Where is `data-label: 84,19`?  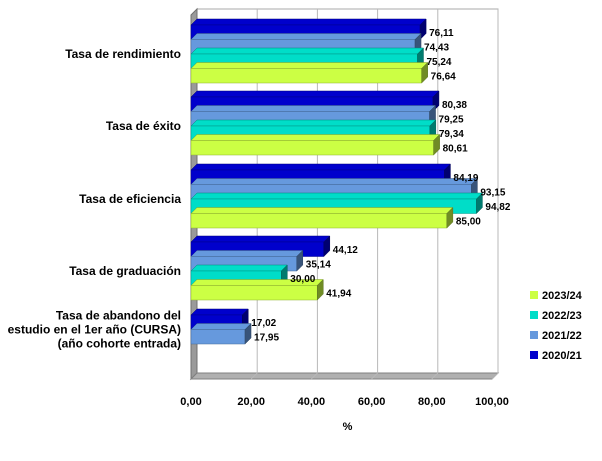 data-label: 84,19 is located at coordinates (465, 178).